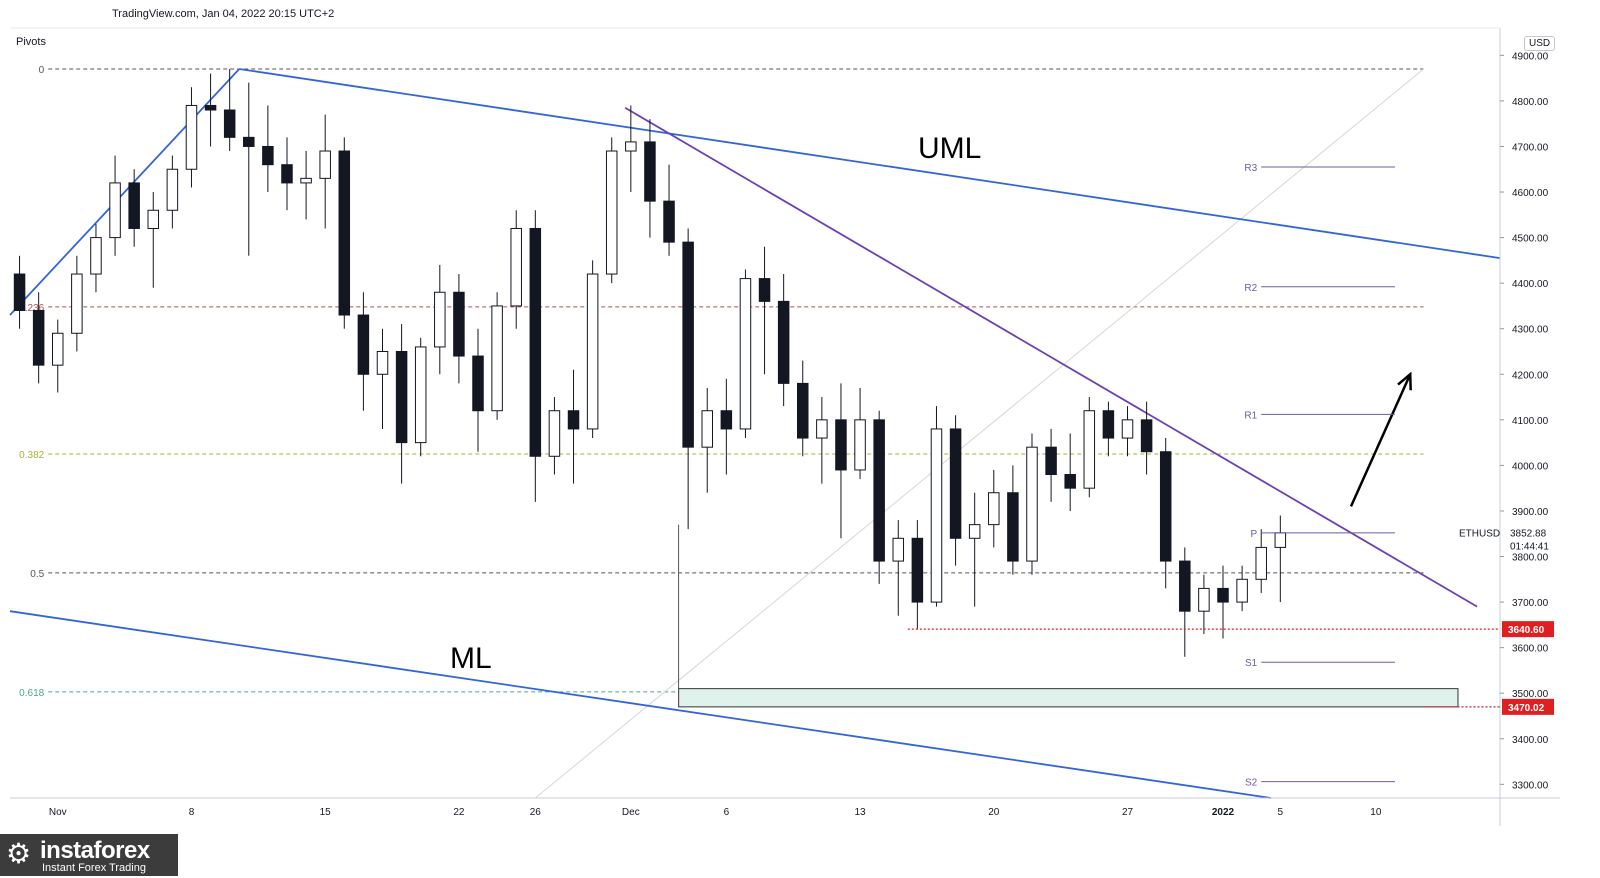 The image size is (1600, 878). Describe the element at coordinates (1250, 168) in the screenshot. I see `pivot-label: R3` at that location.